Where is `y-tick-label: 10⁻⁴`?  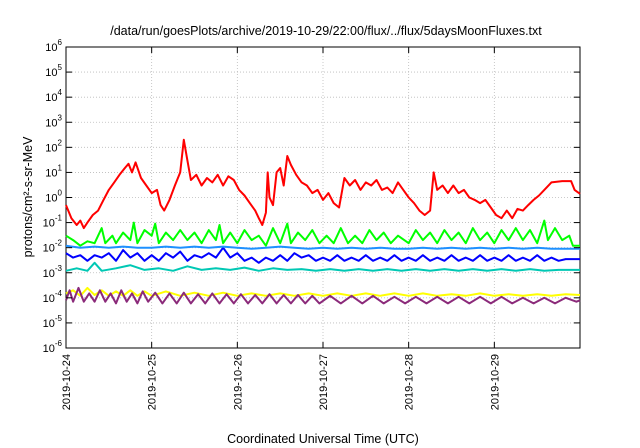
y-tick-label: 10⁻⁴ is located at coordinates (53, 297).